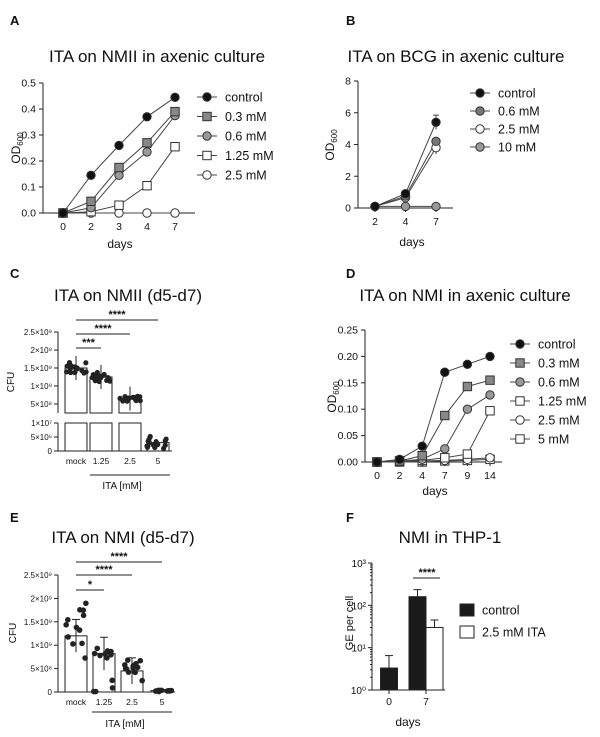 This screenshot has width=600, height=737. I want to click on y-tick-label: 10⁰, so click(358, 691).